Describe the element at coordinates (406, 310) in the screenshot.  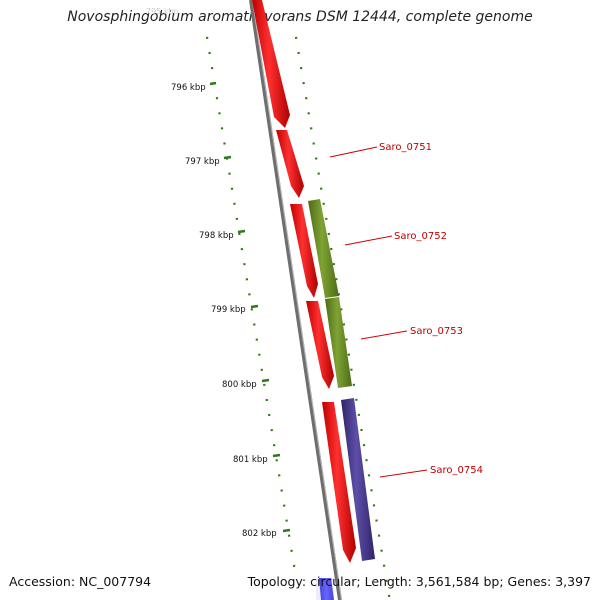
I see `gene-callouts: Saro_0751 Saro_0752 Saro_0753 Saro_0754` at that location.